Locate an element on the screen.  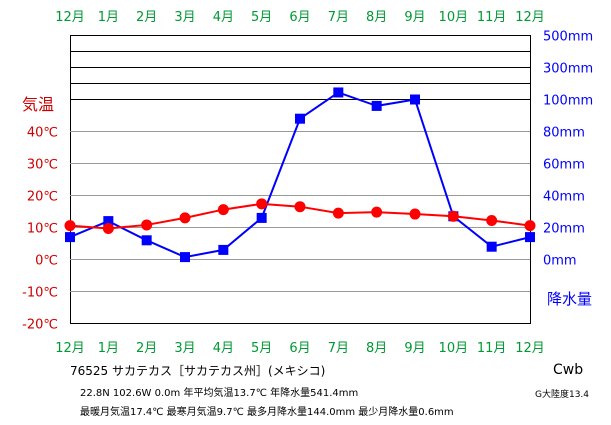
temperature-series is located at coordinates (300, 216).